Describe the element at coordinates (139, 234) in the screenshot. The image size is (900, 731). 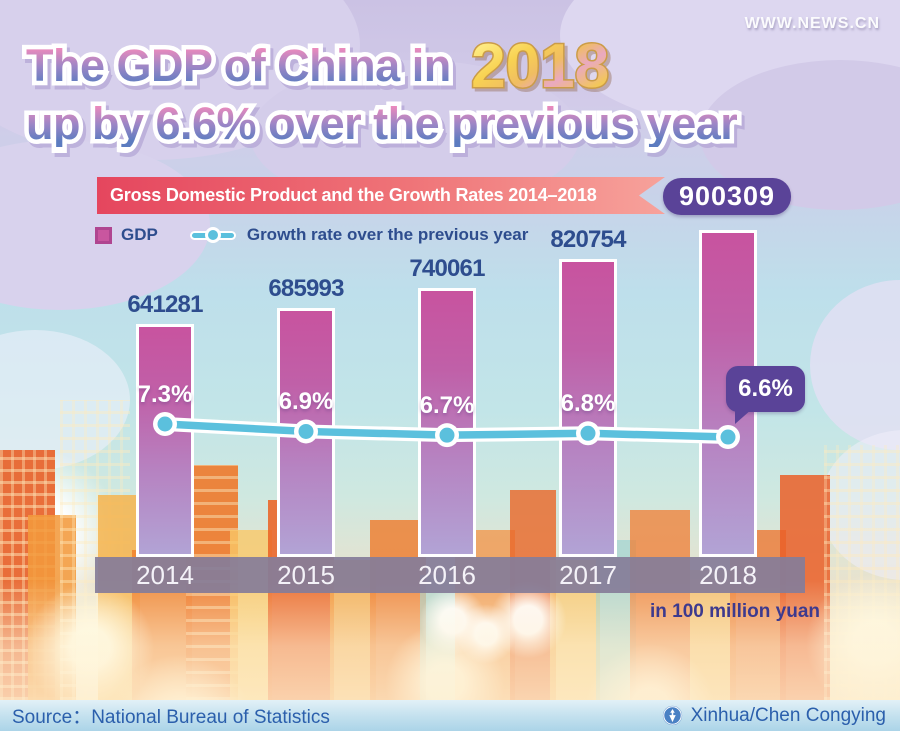
I see `gdp-legend-label: GDP` at that location.